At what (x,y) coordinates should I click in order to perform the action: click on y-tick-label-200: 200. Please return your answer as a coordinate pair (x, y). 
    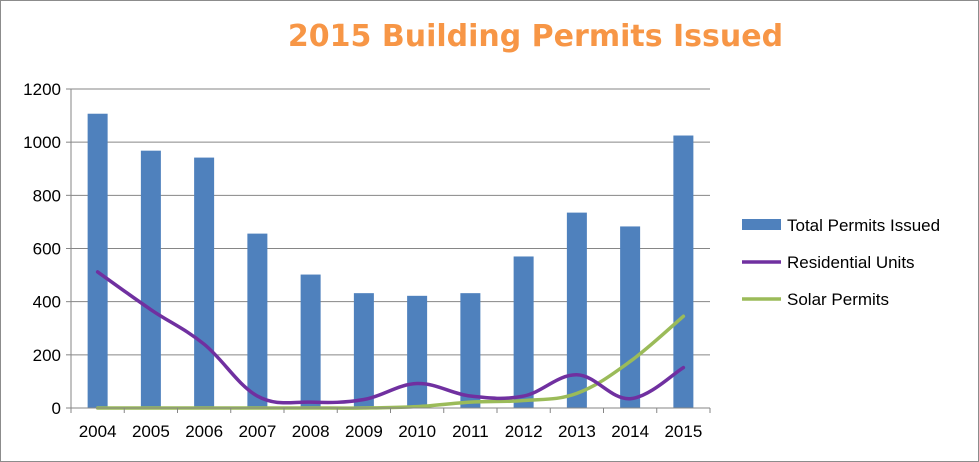
    Looking at the image, I should click on (47, 355).